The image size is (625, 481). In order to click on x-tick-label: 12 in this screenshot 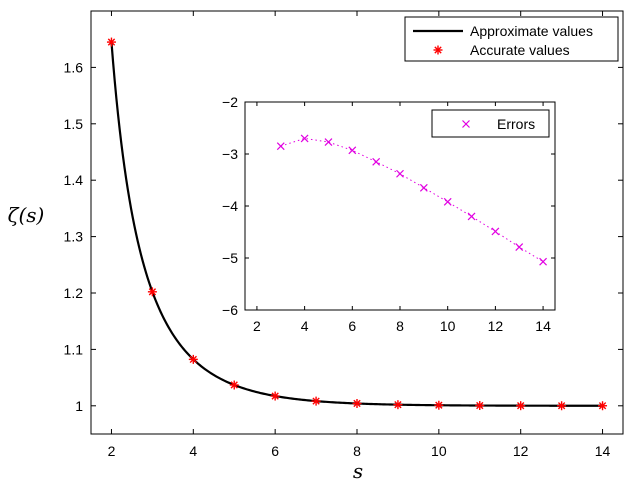, I will do `click(521, 451)`.